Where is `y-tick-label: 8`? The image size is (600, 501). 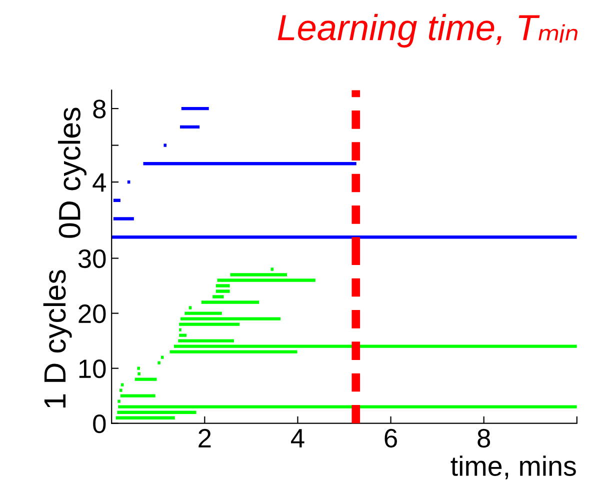
y-tick-label: 8 is located at coordinates (99, 109).